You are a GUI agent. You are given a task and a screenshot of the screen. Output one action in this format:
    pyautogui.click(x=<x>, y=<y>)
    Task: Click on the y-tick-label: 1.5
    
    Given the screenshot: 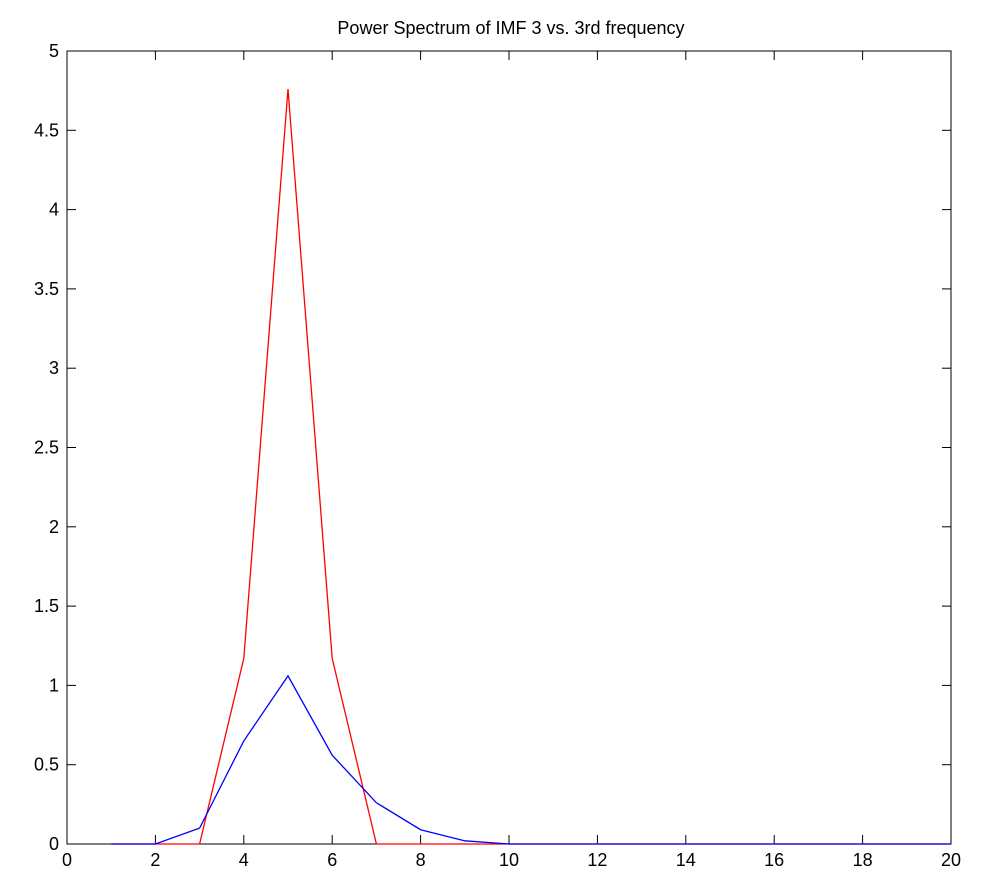 What is the action you would take?
    pyautogui.click(x=46, y=606)
    